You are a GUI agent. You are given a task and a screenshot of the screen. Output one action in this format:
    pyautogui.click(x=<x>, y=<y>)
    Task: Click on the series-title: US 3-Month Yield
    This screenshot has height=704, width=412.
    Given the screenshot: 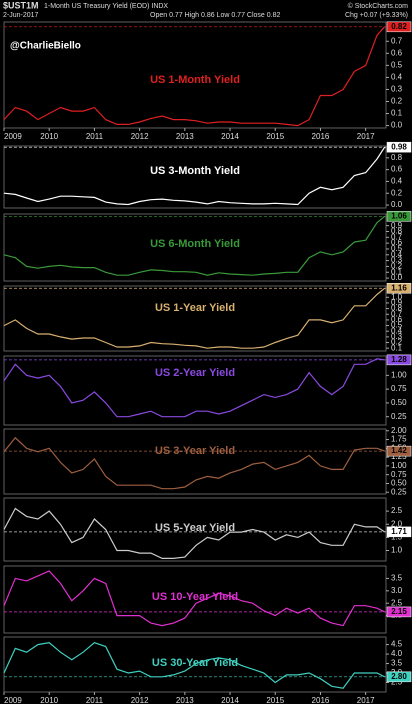 What is the action you would take?
    pyautogui.click(x=195, y=171)
    